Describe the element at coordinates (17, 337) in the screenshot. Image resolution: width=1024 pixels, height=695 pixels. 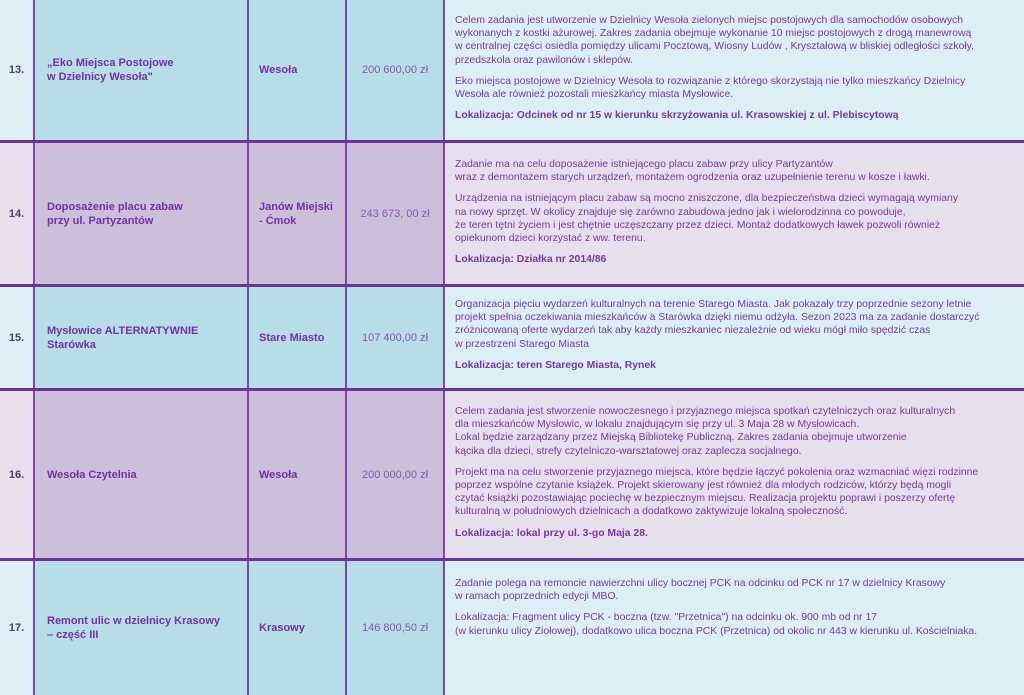
I see `row-number: 15.` at that location.